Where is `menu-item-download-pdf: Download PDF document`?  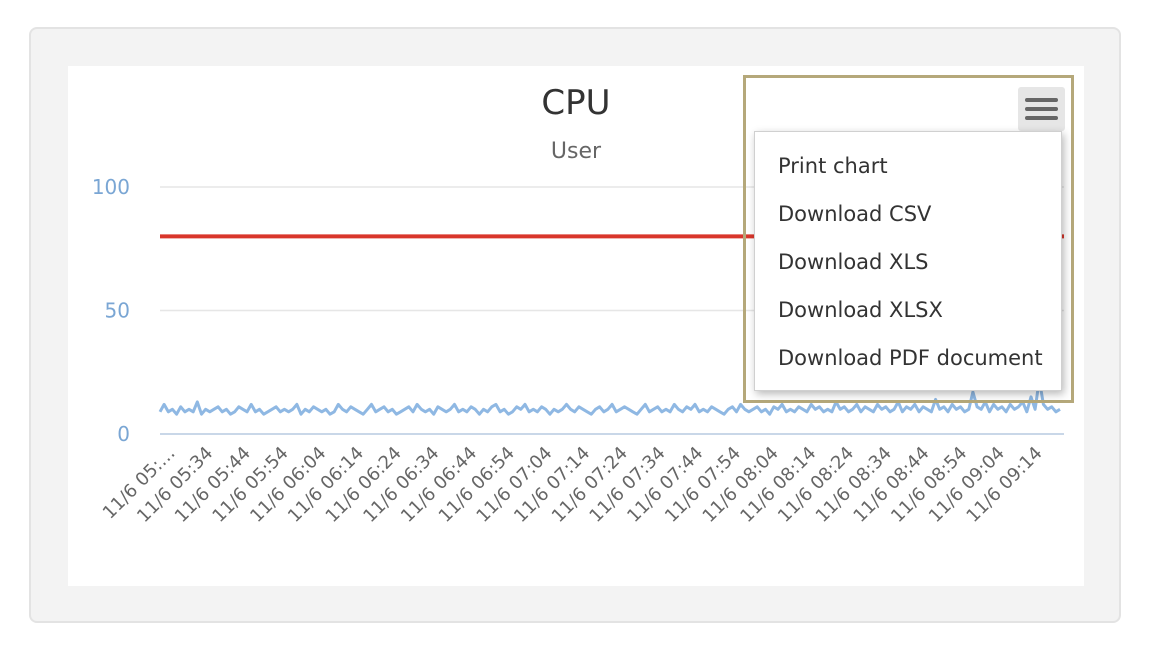 menu-item-download-pdf: Download PDF document is located at coordinates (910, 358).